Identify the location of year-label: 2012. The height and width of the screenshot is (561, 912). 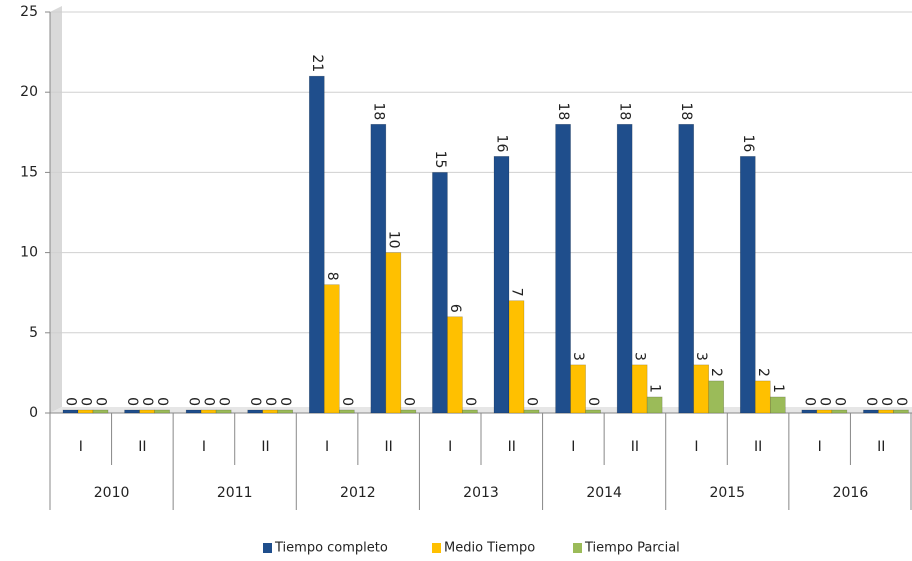
(358, 493).